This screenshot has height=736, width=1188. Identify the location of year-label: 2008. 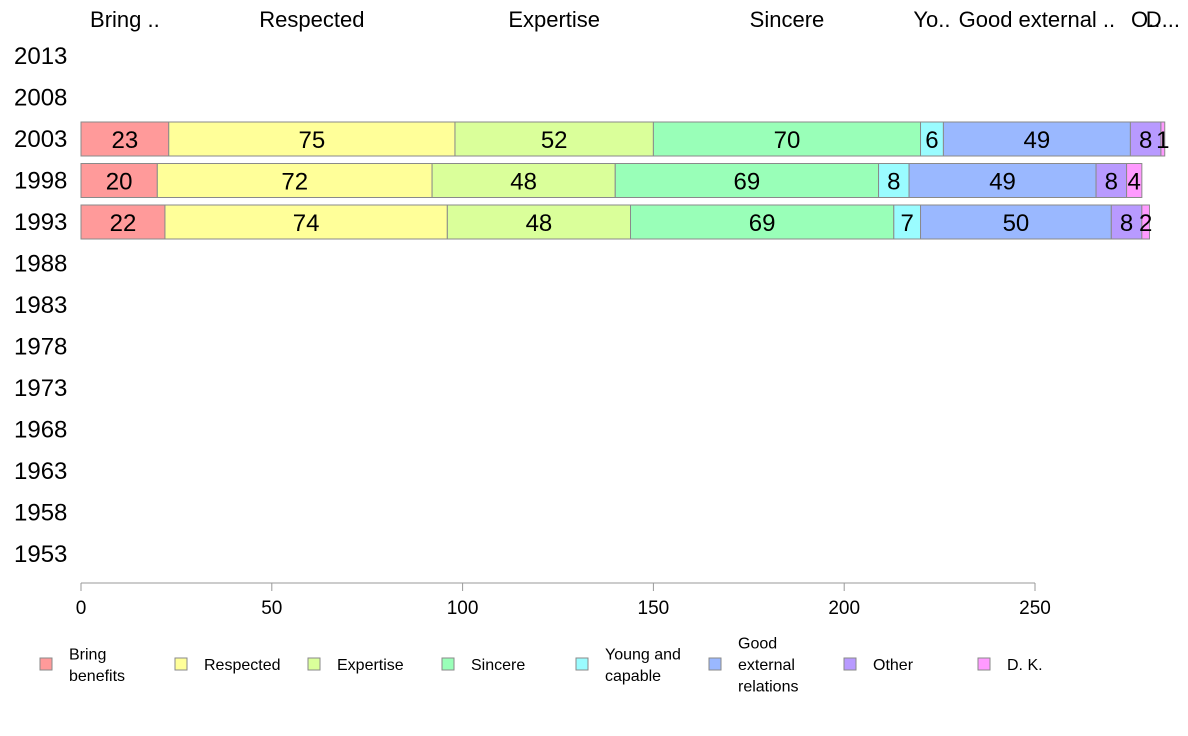
(40, 98).